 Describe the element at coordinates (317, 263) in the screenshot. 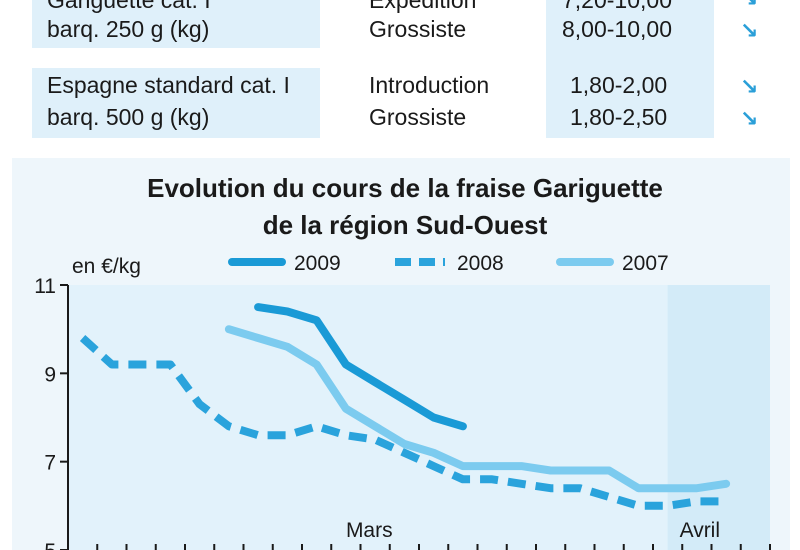

I see `legend-label-2009: 2009` at that location.